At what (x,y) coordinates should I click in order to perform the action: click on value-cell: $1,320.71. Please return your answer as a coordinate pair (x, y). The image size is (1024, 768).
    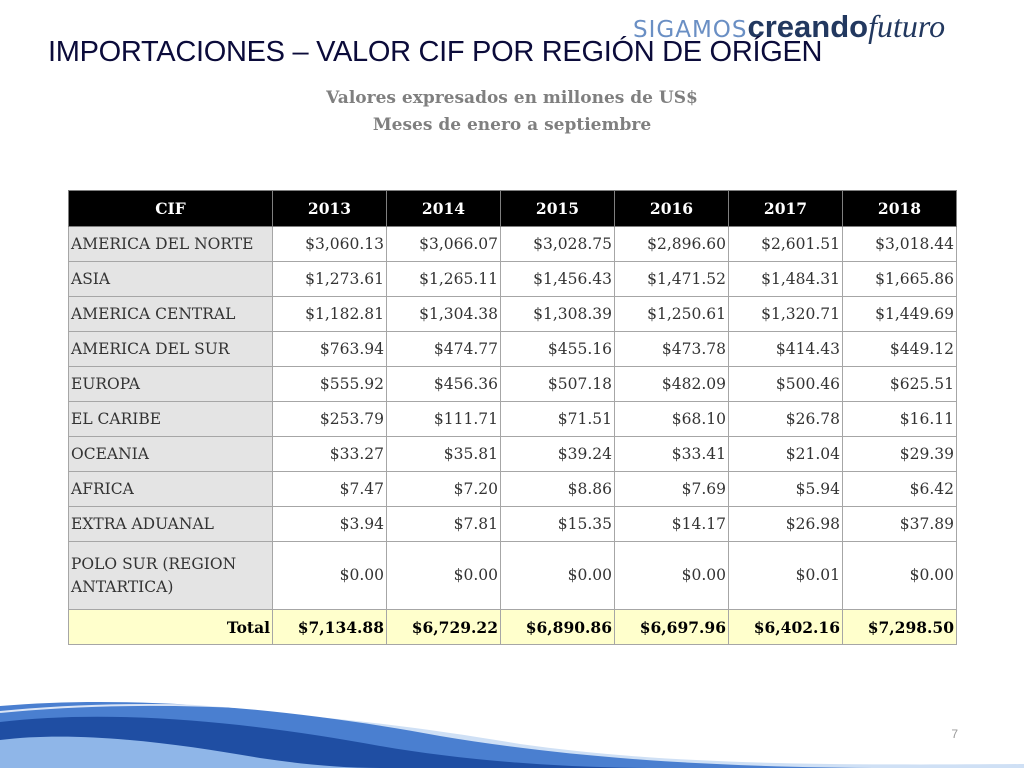
    Looking at the image, I should click on (785, 314).